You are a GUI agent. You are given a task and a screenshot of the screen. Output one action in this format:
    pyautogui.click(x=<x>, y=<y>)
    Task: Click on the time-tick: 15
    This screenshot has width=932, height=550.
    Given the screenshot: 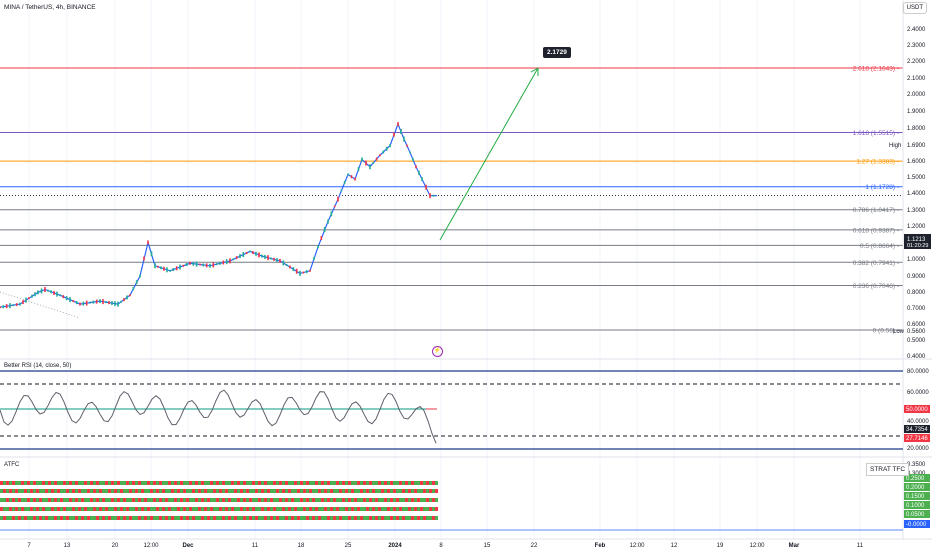 What is the action you would take?
    pyautogui.click(x=487, y=546)
    